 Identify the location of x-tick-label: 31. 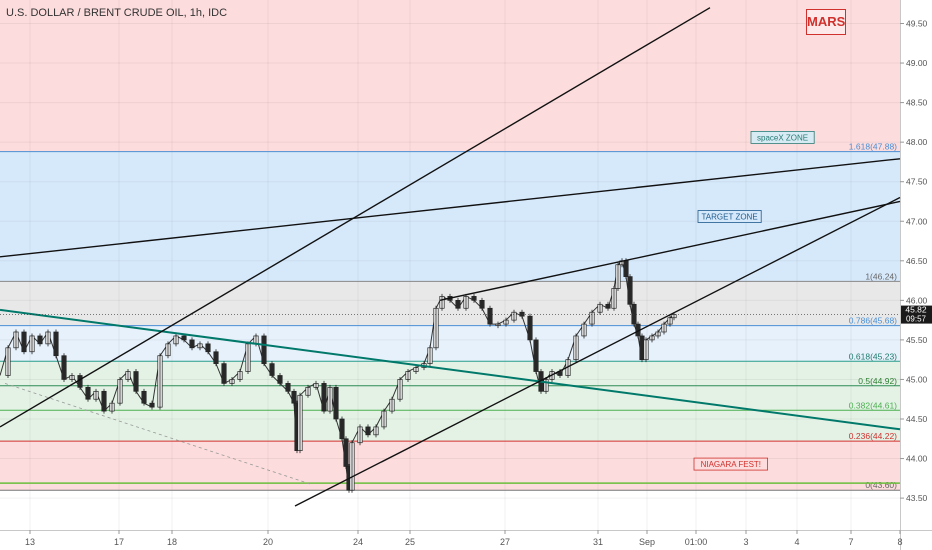
(598, 542).